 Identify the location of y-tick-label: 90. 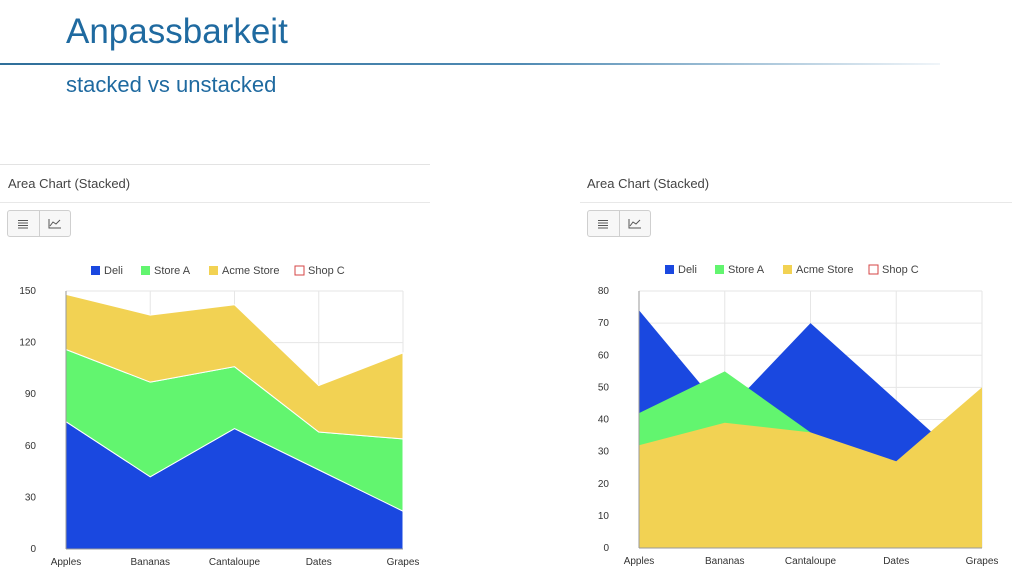
(31, 394).